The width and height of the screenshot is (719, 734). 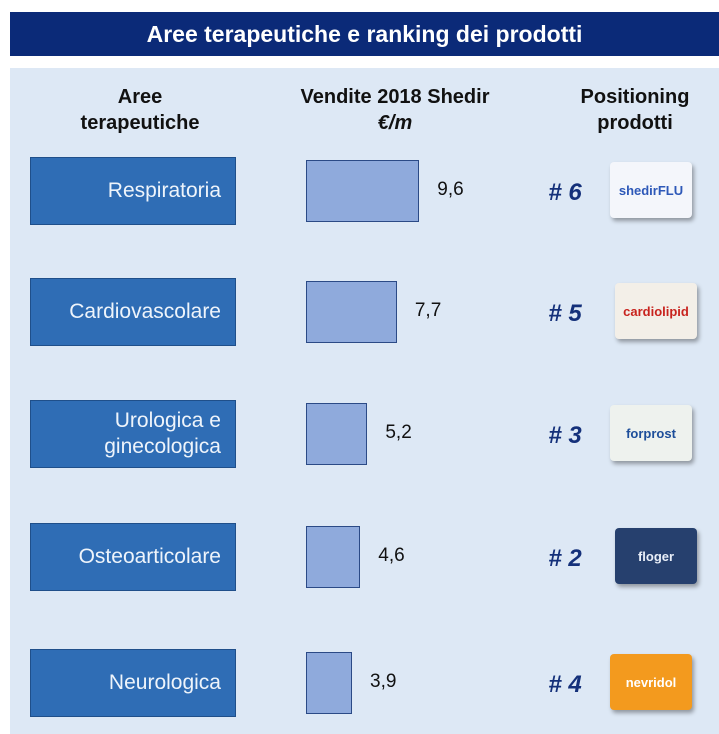 I want to click on title: Aree terapeutiche e ranking dei prodotti, so click(x=364, y=33).